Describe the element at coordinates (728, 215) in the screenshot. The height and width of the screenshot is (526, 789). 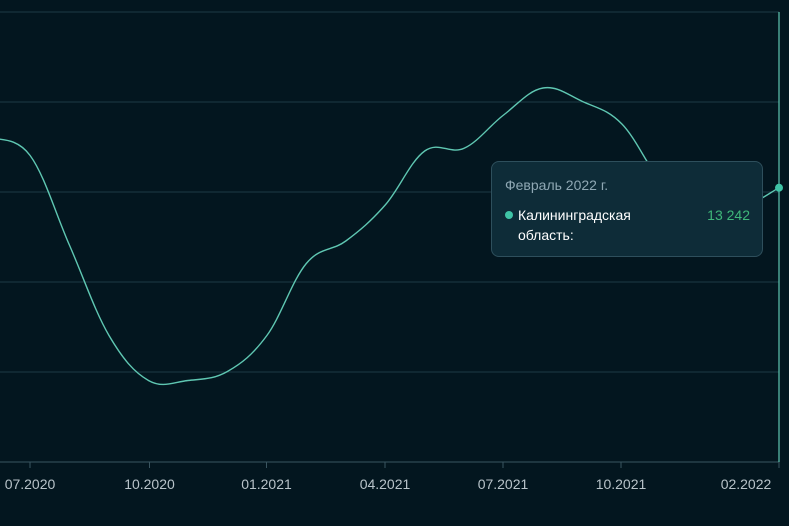
I see `tooltip-value: 13 242` at that location.